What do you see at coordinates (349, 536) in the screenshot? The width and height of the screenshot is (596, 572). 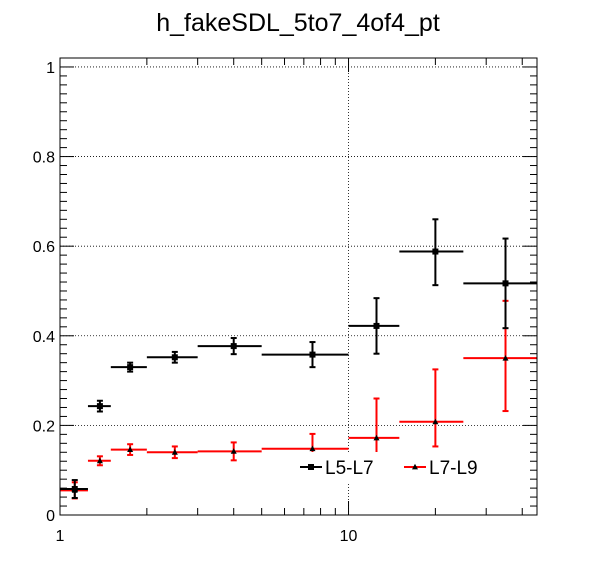 I see `x-tick-label: 10` at bounding box center [349, 536].